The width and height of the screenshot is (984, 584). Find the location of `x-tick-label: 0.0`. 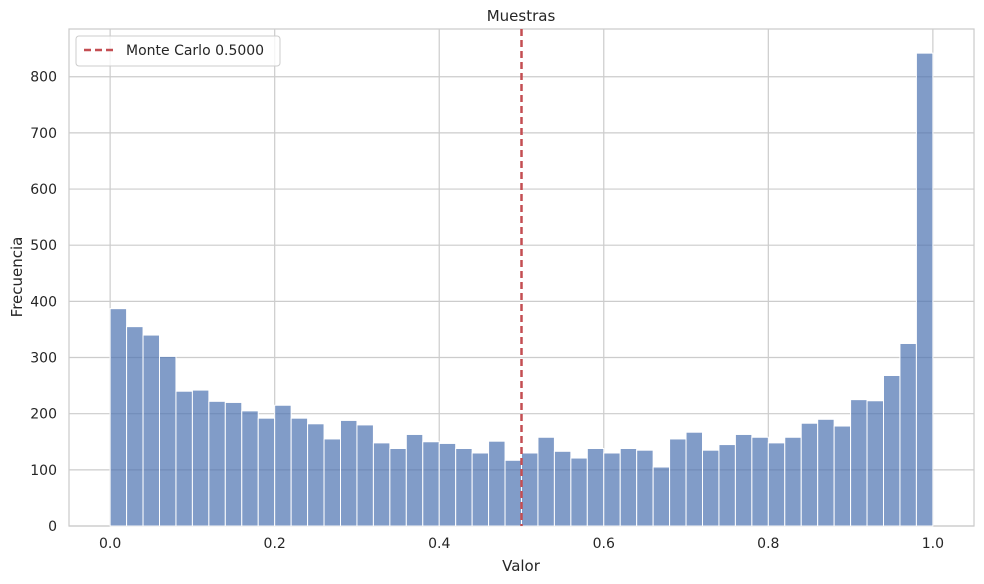

x-tick-label: 0.0 is located at coordinates (110, 544).